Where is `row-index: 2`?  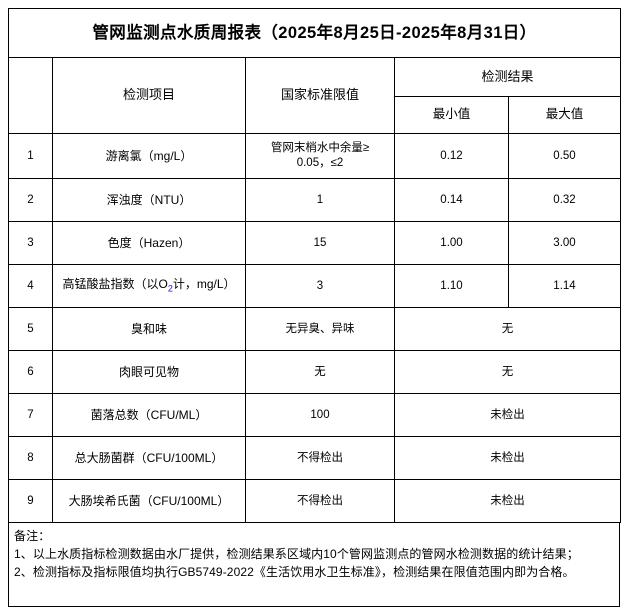
row-index: 2 is located at coordinates (30, 200).